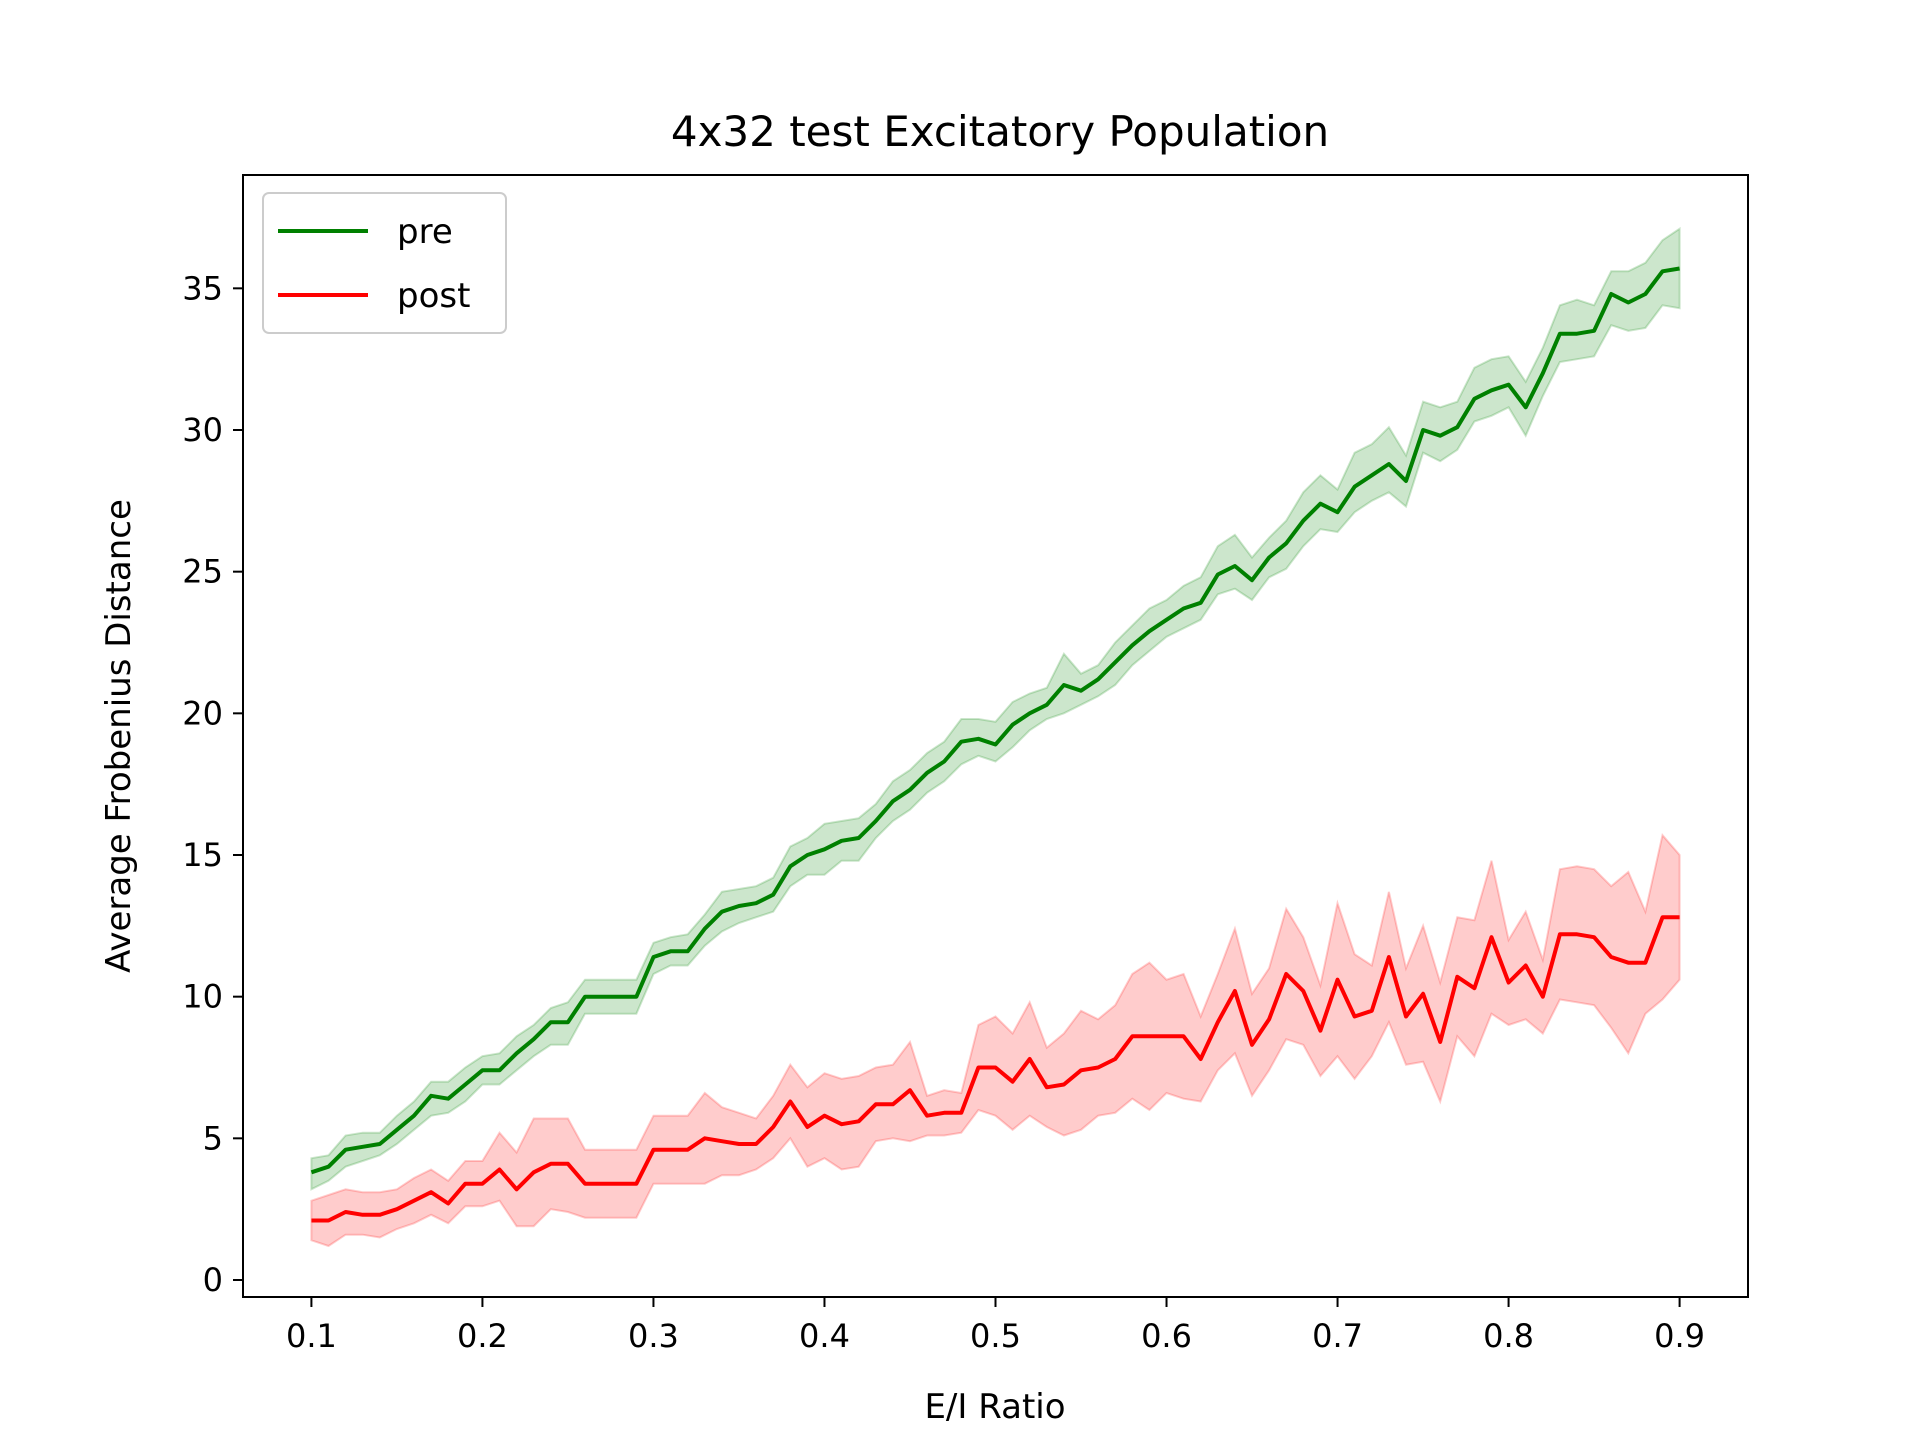 Image resolution: width=1920 pixels, height=1440 pixels. I want to click on x-tick-label: 0.3, so click(653, 1336).